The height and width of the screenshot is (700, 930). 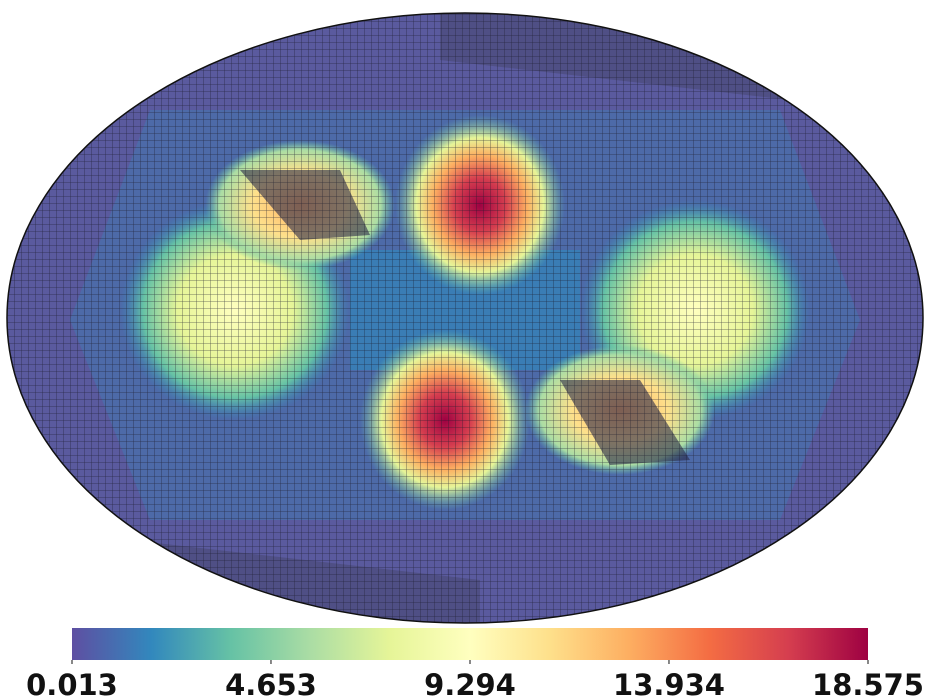 What do you see at coordinates (669, 684) in the screenshot?
I see `tick-label: 13.934` at bounding box center [669, 684].